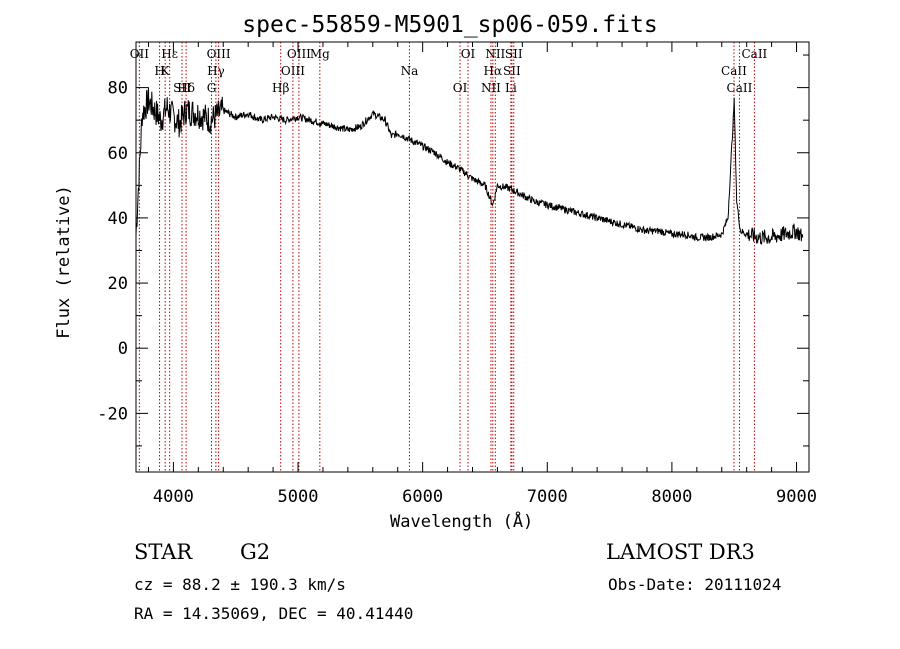 The width and height of the screenshot is (900, 649). I want to click on object-class: STAR, so click(163, 552).